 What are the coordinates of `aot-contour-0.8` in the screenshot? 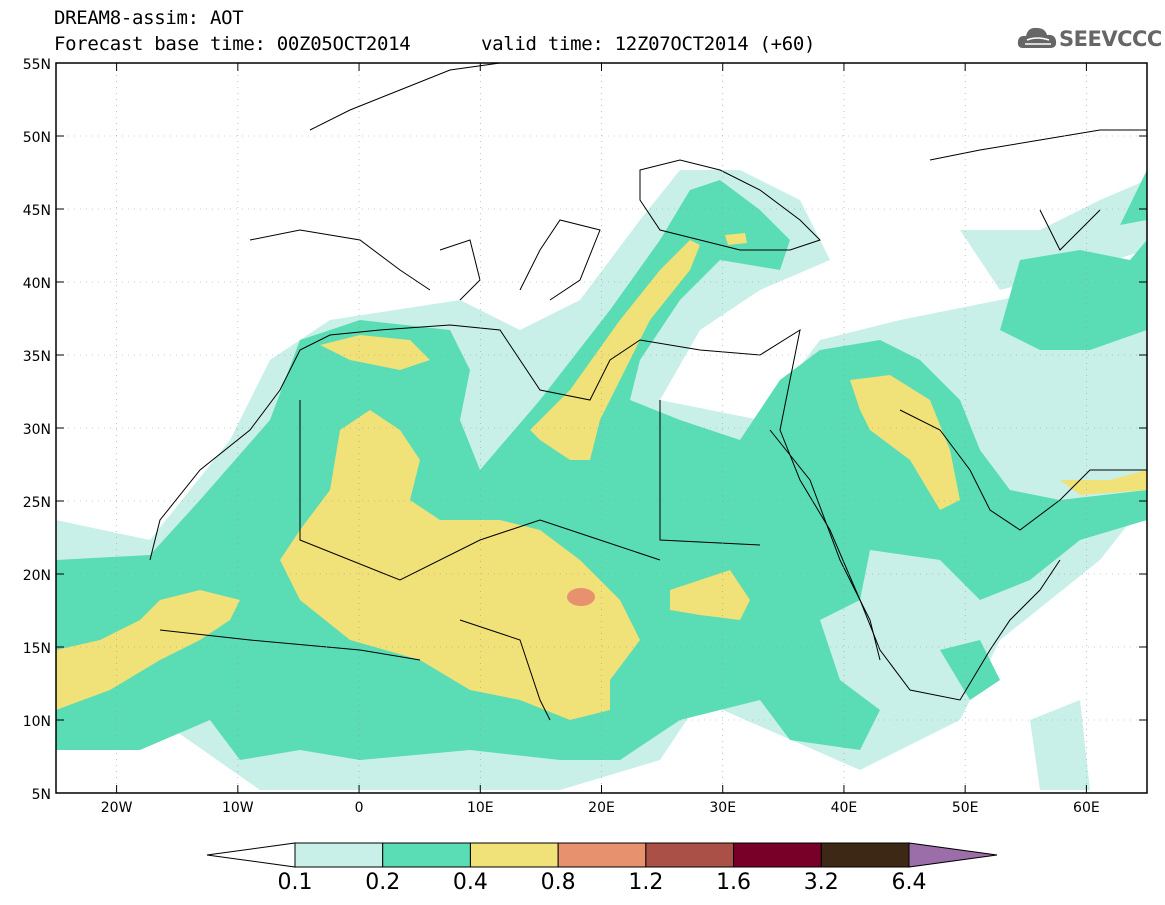 It's located at (581, 597).